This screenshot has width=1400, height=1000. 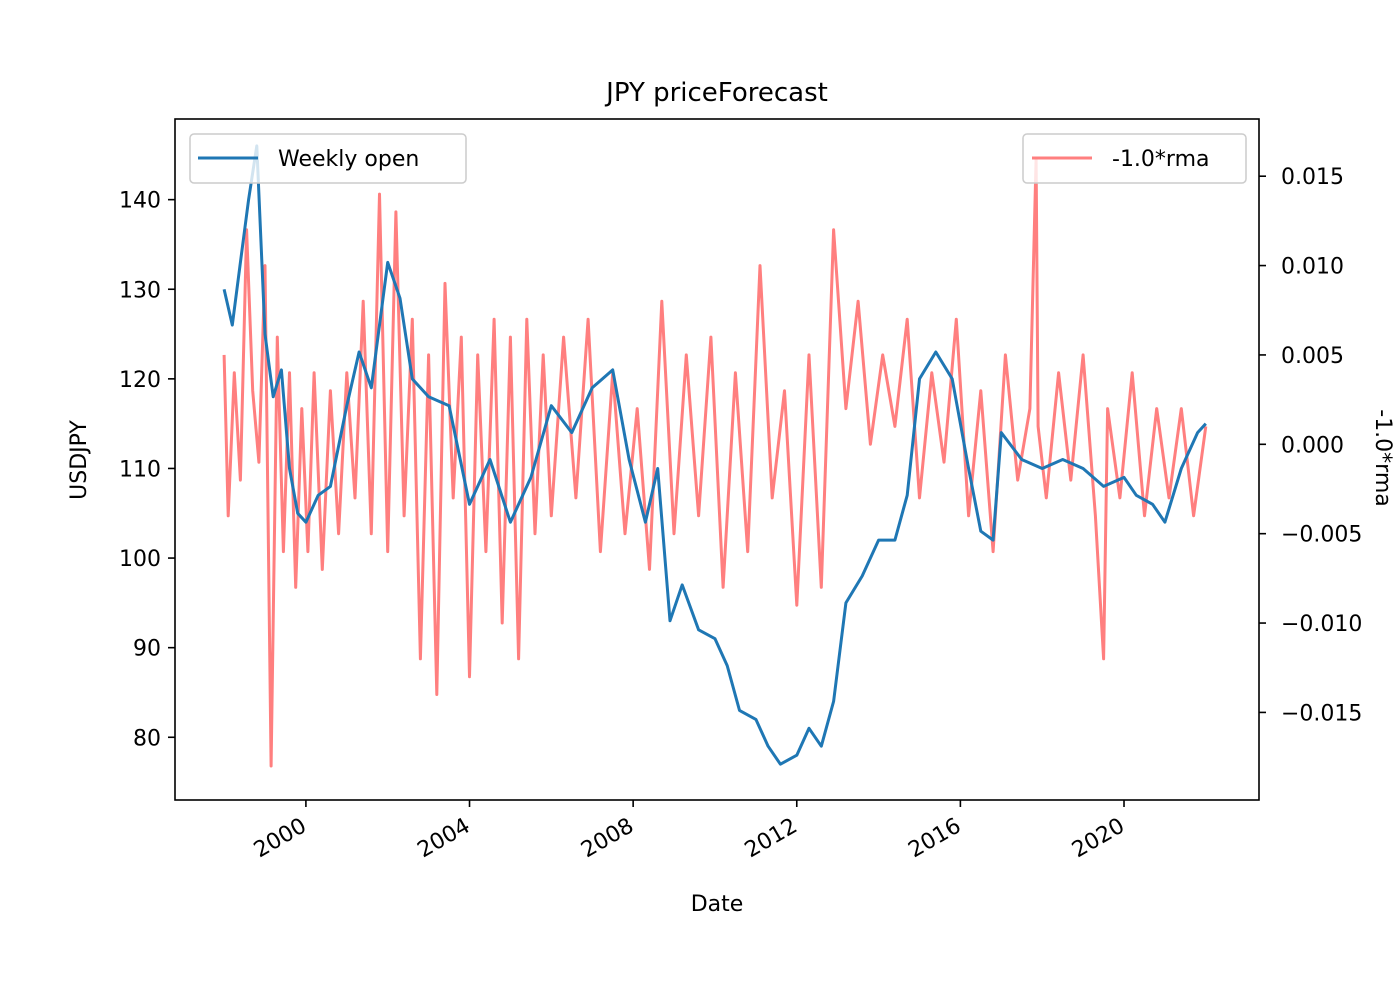 What do you see at coordinates (79, 460) in the screenshot?
I see `y-axis-title: USDJPY` at bounding box center [79, 460].